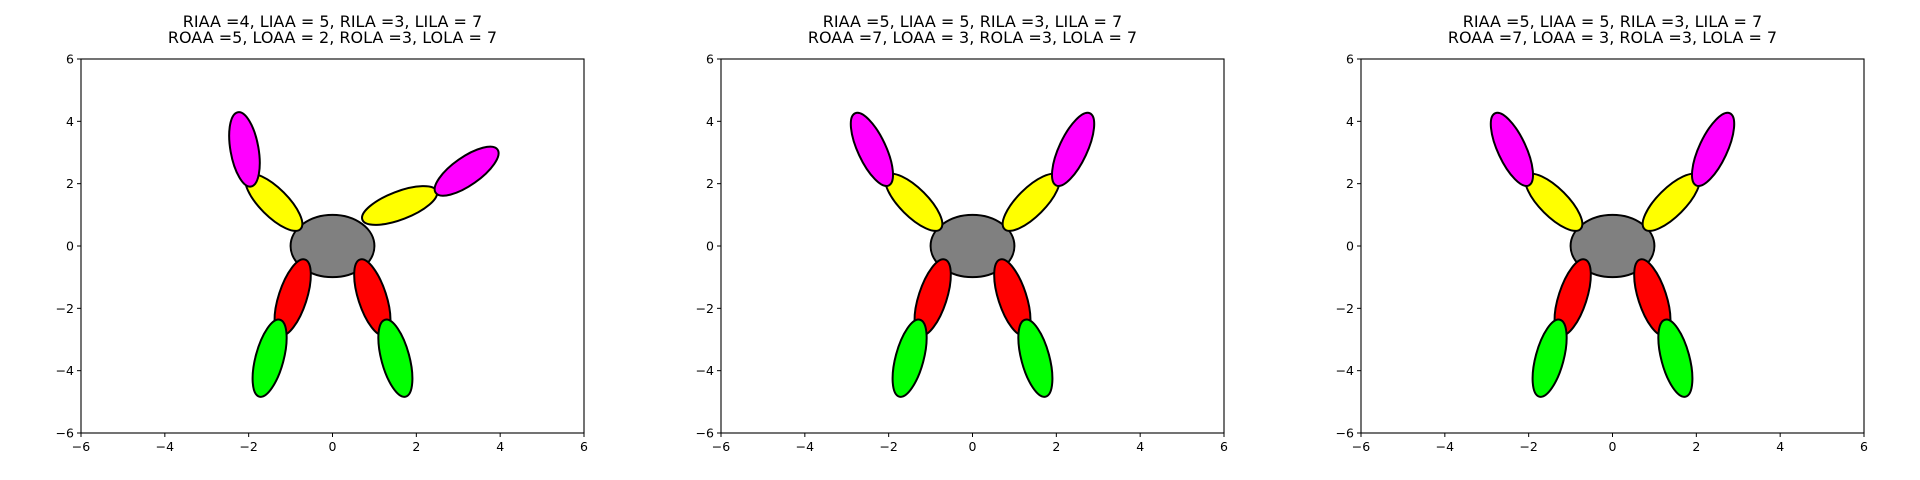  I want to click on ellipse-inner-arm-right, so click(400, 205).